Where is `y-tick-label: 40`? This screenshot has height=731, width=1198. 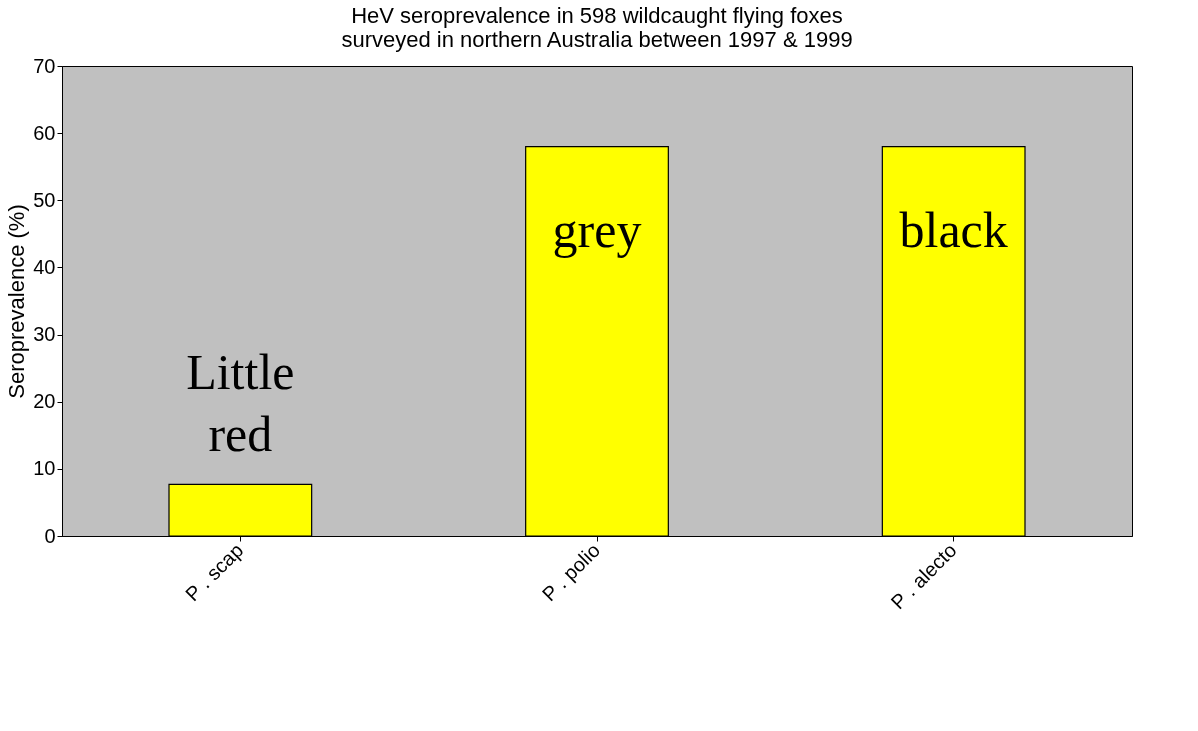
y-tick-label: 40 is located at coordinates (44, 266).